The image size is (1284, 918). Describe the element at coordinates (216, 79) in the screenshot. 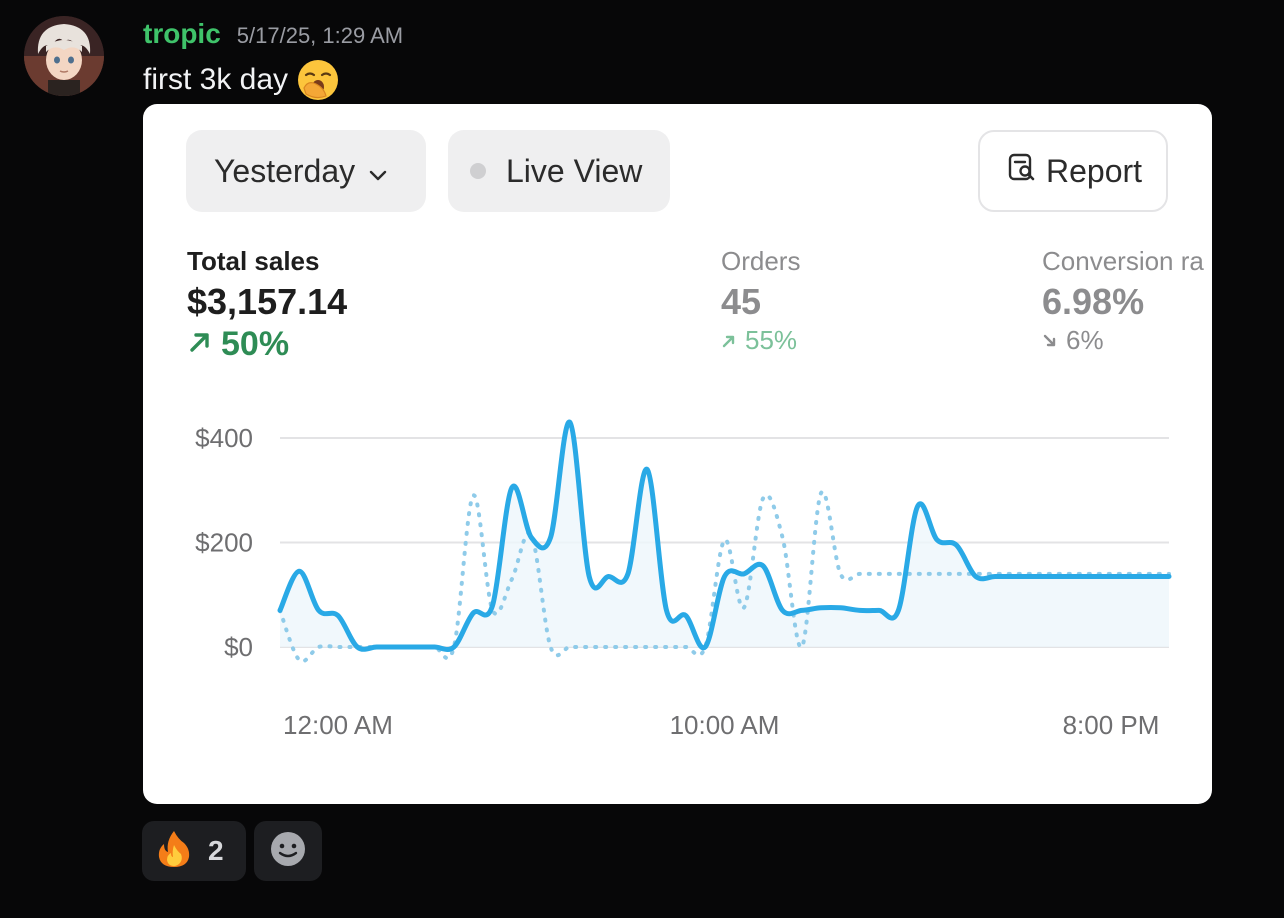

I see `message-text: first 3k day` at that location.